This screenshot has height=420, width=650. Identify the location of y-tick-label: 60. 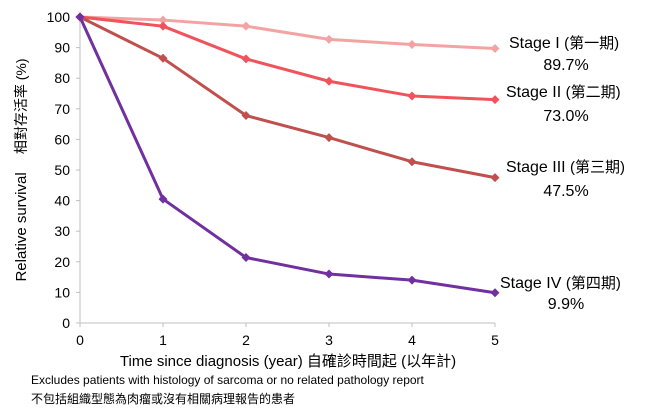
(62, 139).